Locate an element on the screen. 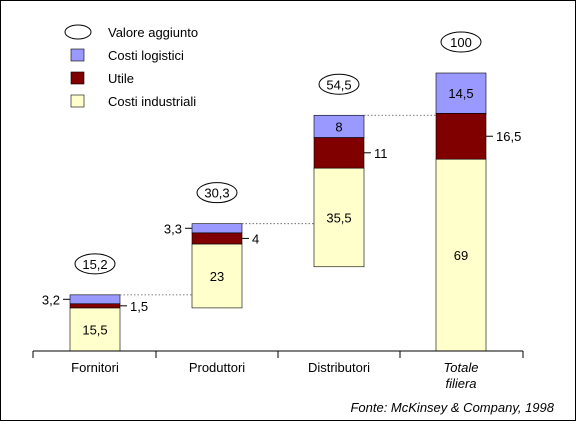  total-label: 30,3 is located at coordinates (216, 193).